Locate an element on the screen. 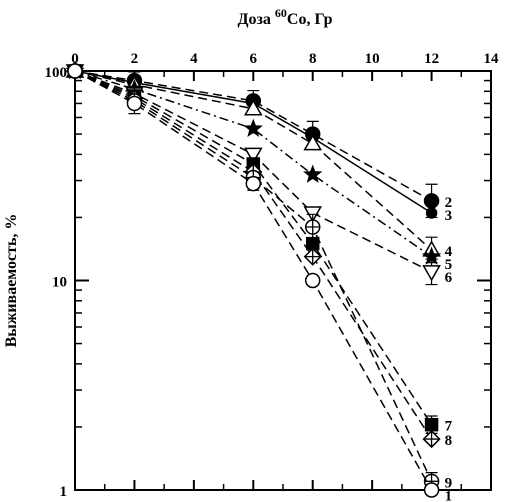 The image size is (505, 502). x-tick-label: 12 is located at coordinates (431, 59).